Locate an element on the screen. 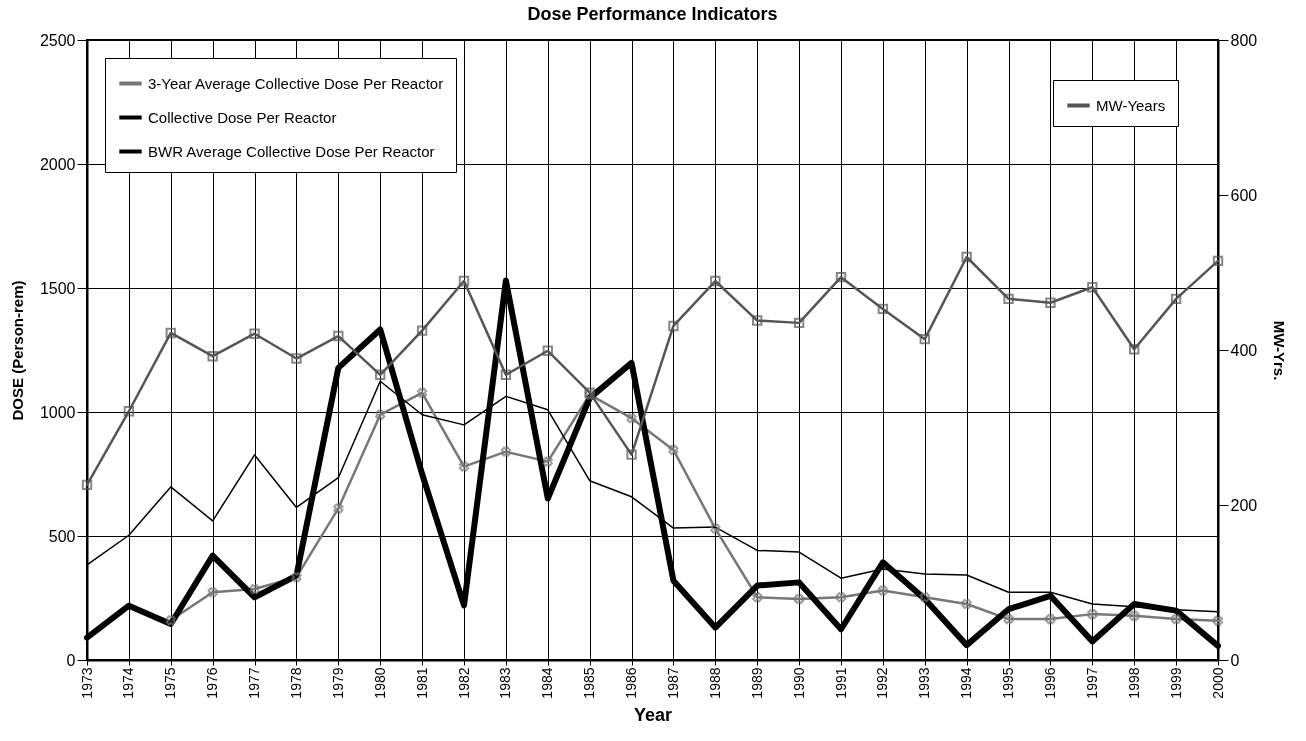 The width and height of the screenshot is (1306, 741). x-tick-label: 1977 is located at coordinates (254, 683).